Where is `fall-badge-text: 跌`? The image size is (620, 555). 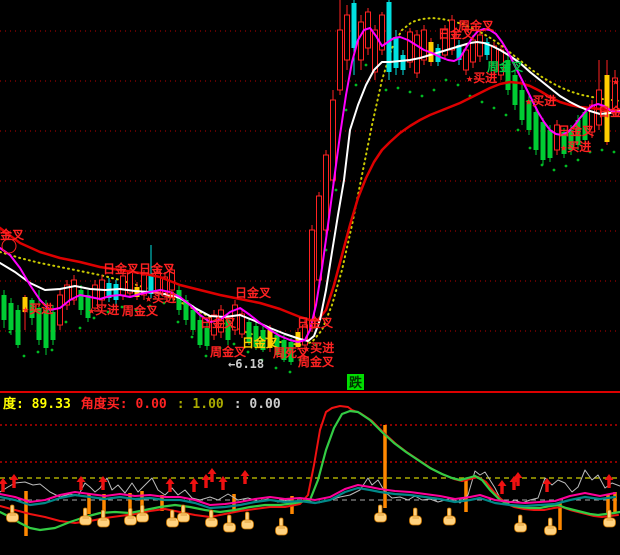 fall-badge-text: 跌 is located at coordinates (356, 383).